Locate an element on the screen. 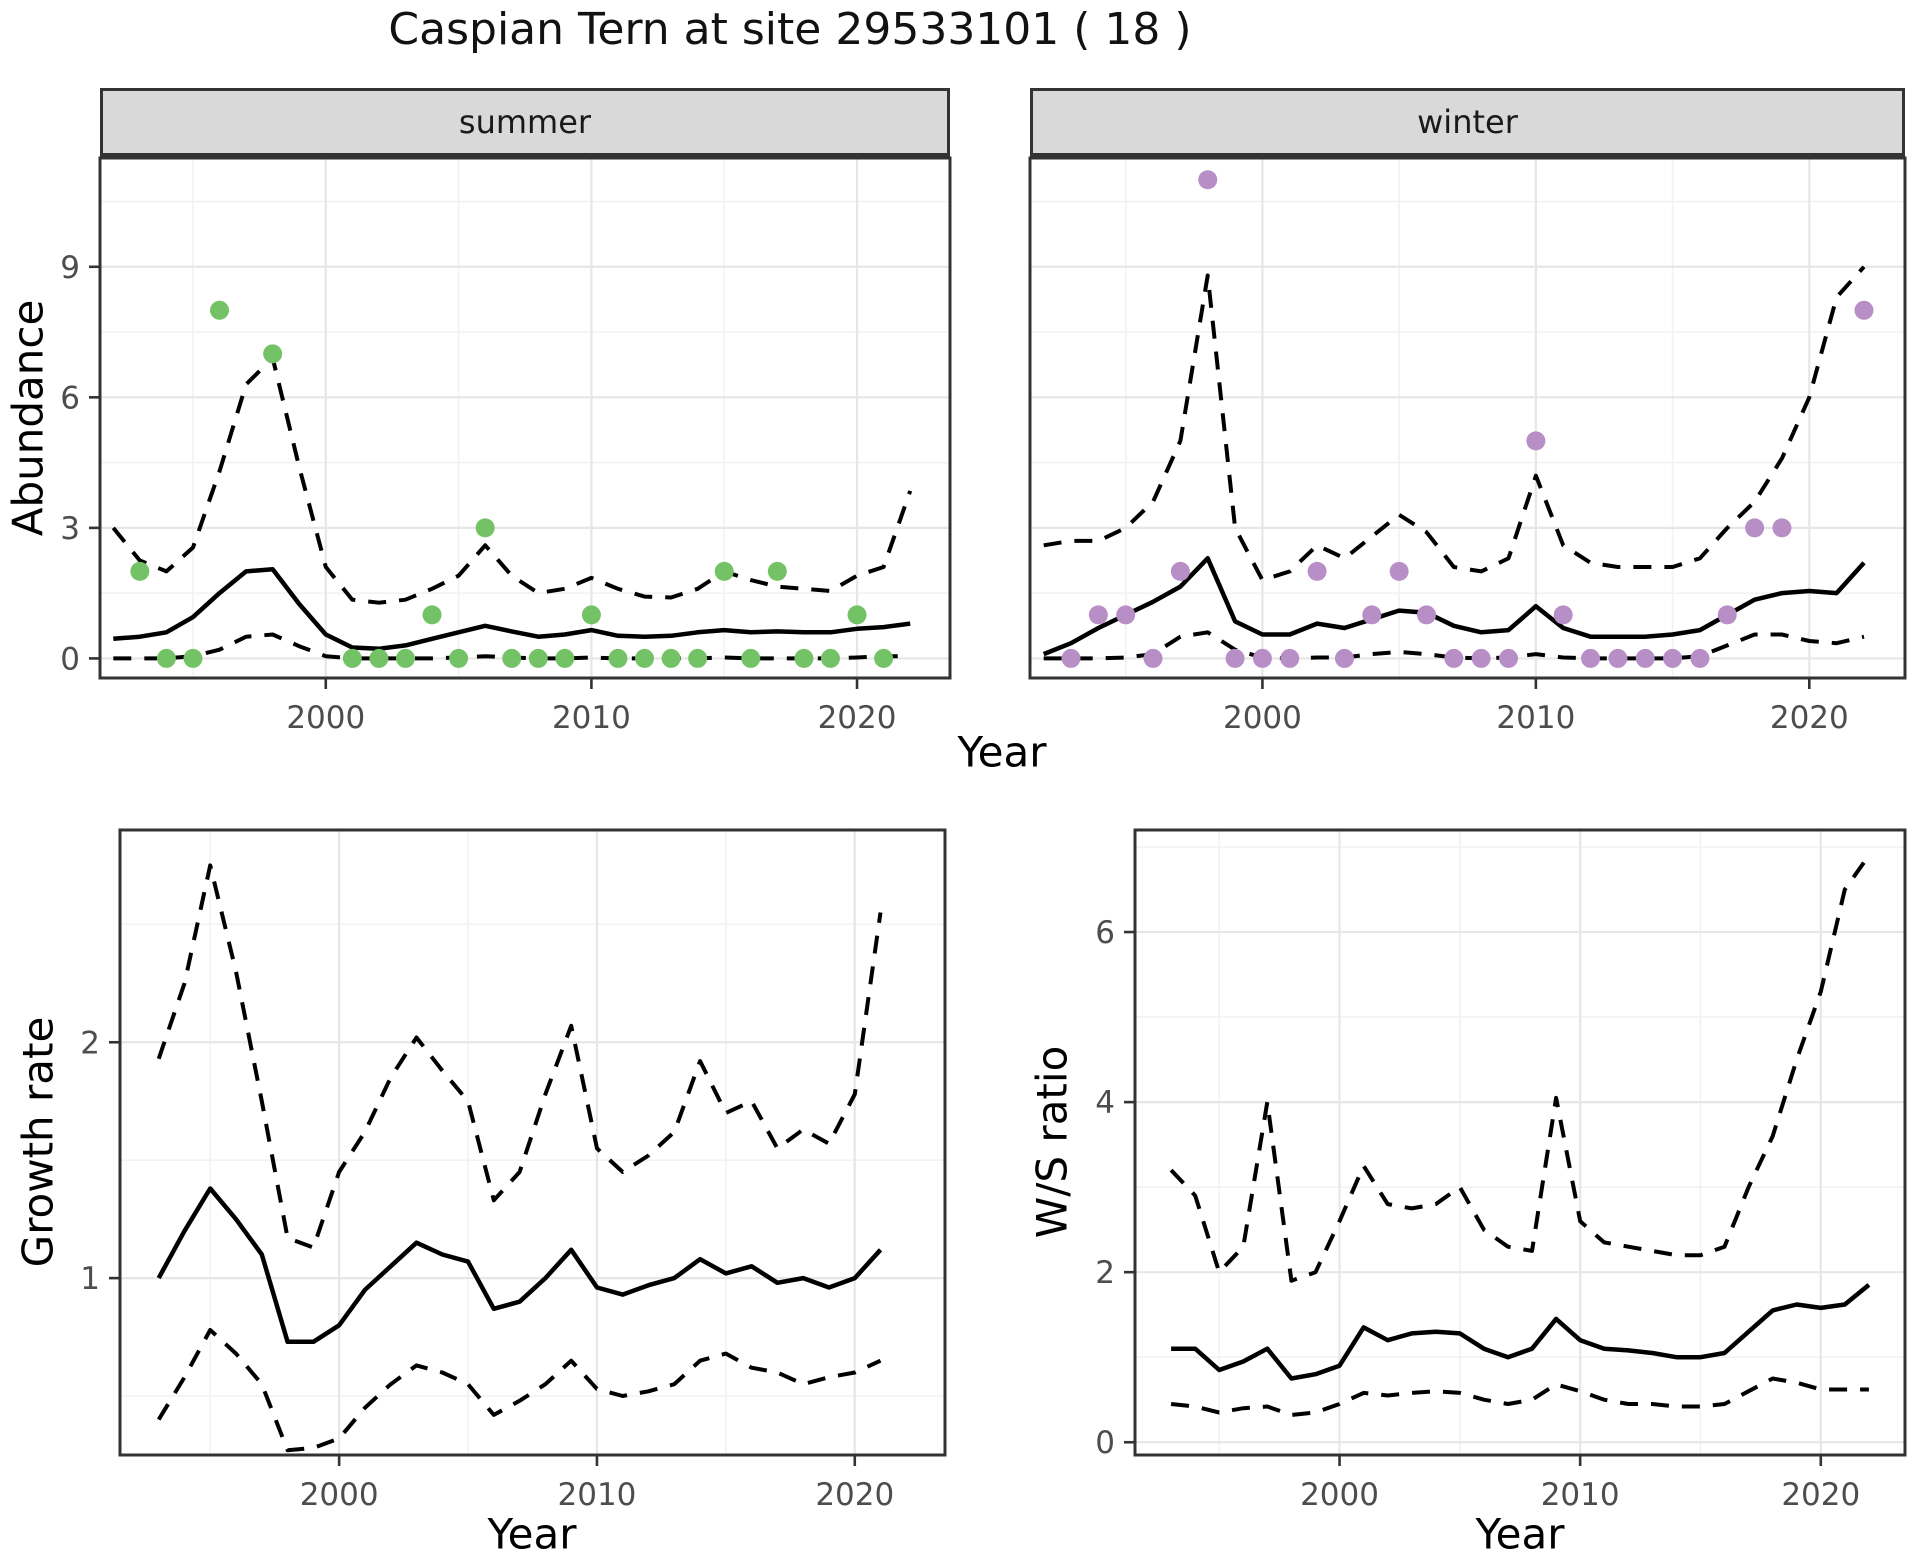  y-axis-title-abundance: Abundance is located at coordinates (28, 418).